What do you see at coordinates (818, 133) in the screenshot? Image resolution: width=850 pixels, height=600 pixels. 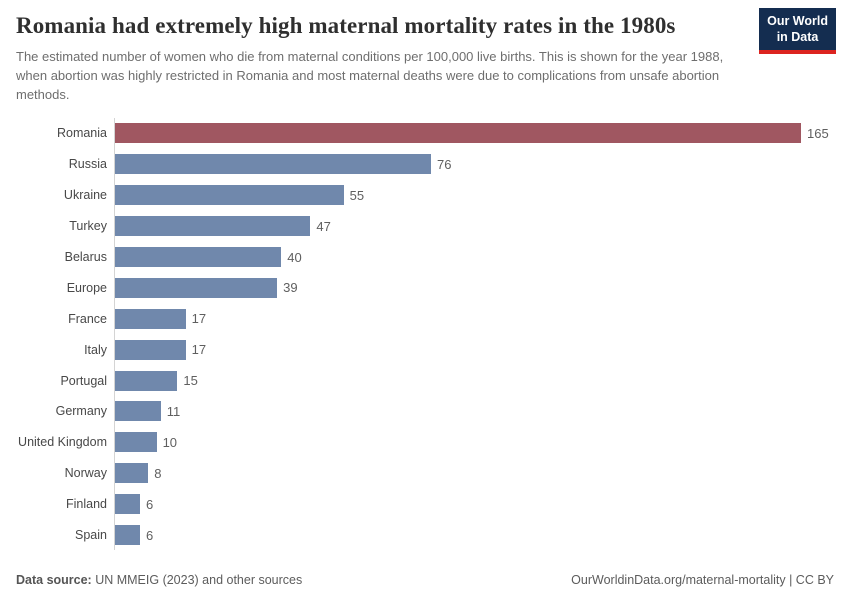 I see `value-label: 165` at bounding box center [818, 133].